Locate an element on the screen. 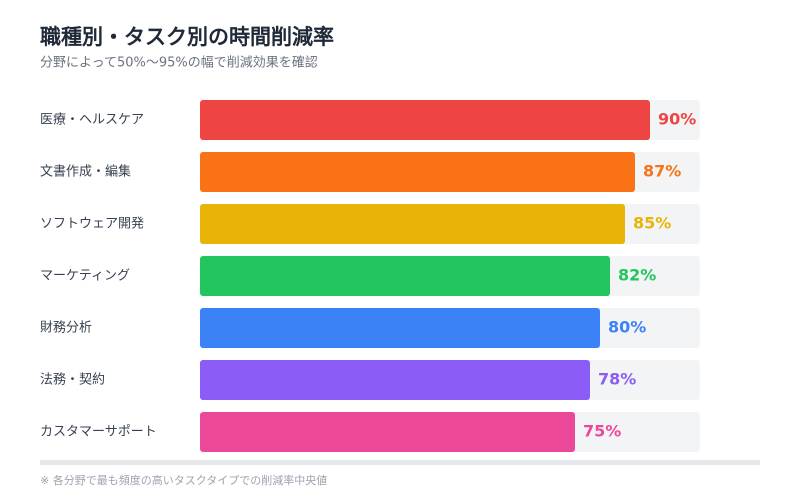 The width and height of the screenshot is (800, 500). category-label: 法務・契約 is located at coordinates (72, 380).